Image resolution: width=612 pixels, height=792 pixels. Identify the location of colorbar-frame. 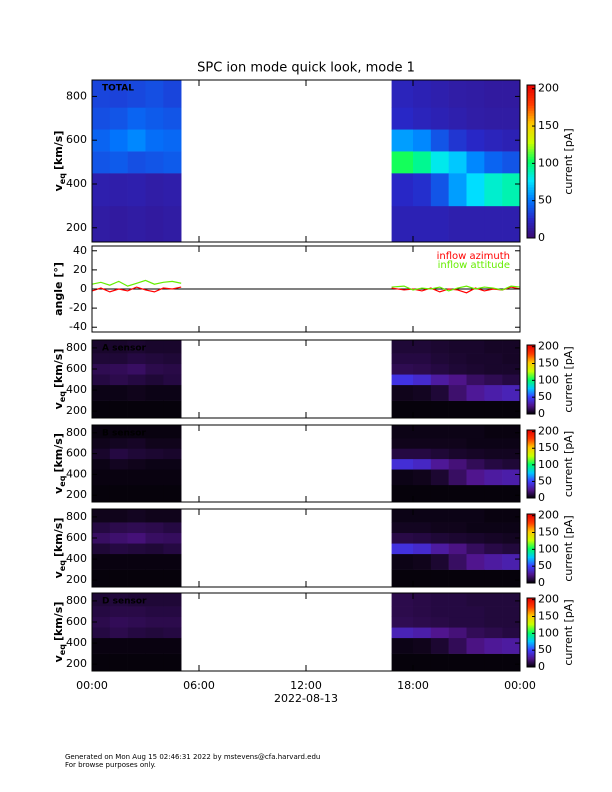
(531, 548).